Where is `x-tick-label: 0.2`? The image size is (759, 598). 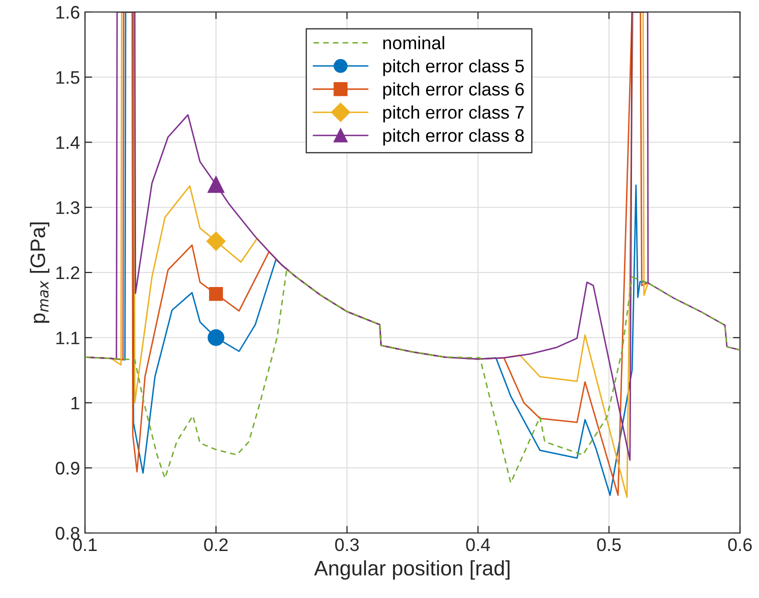
x-tick-label: 0.2 is located at coordinates (216, 545).